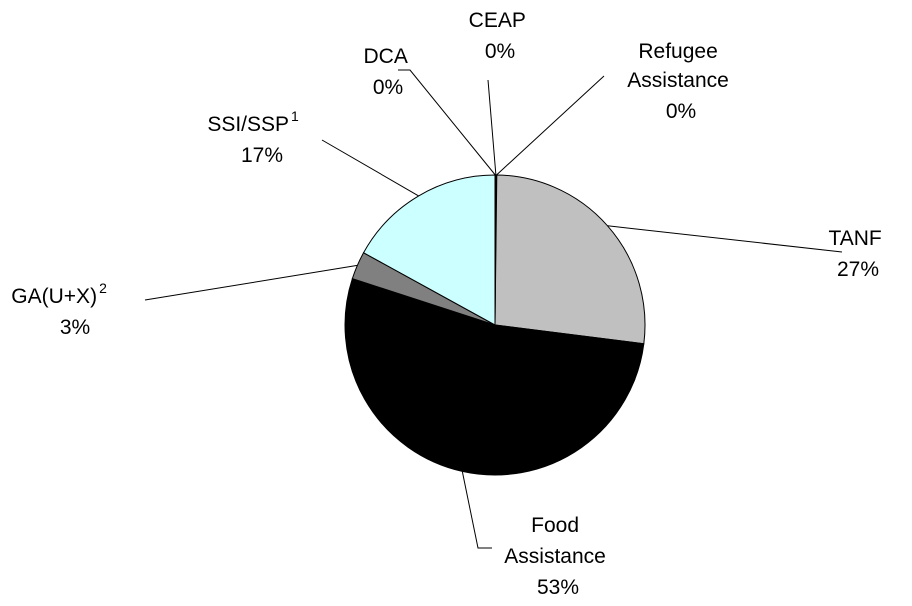 The image size is (912, 606). I want to click on pie-slice-ssi-ssp, so click(429, 250).